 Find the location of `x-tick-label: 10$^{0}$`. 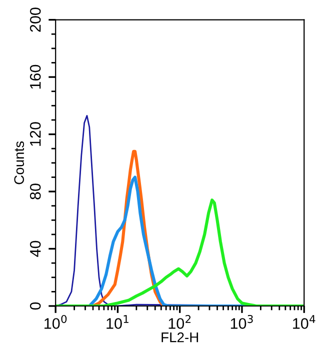

x-tick-label: 10$^{0}$ is located at coordinates (55, 321).